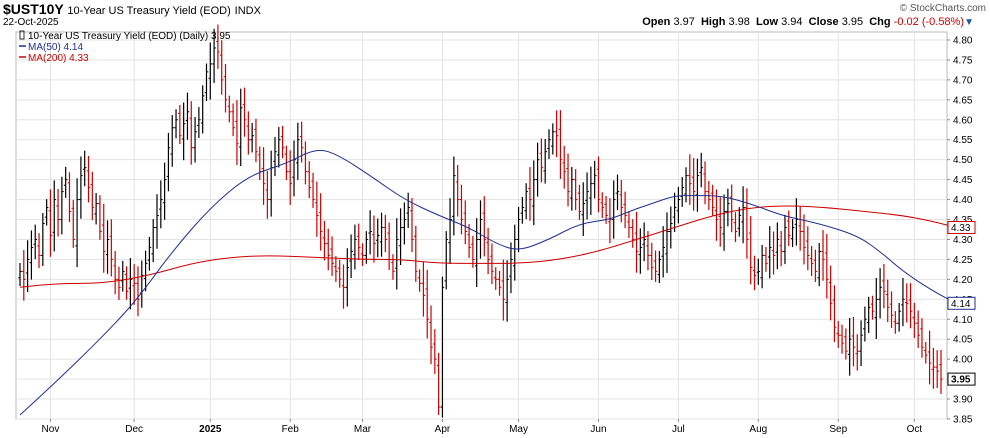 The image size is (990, 438). What do you see at coordinates (963, 360) in the screenshot?
I see `y-tick-label: 4.00` at bounding box center [963, 360].